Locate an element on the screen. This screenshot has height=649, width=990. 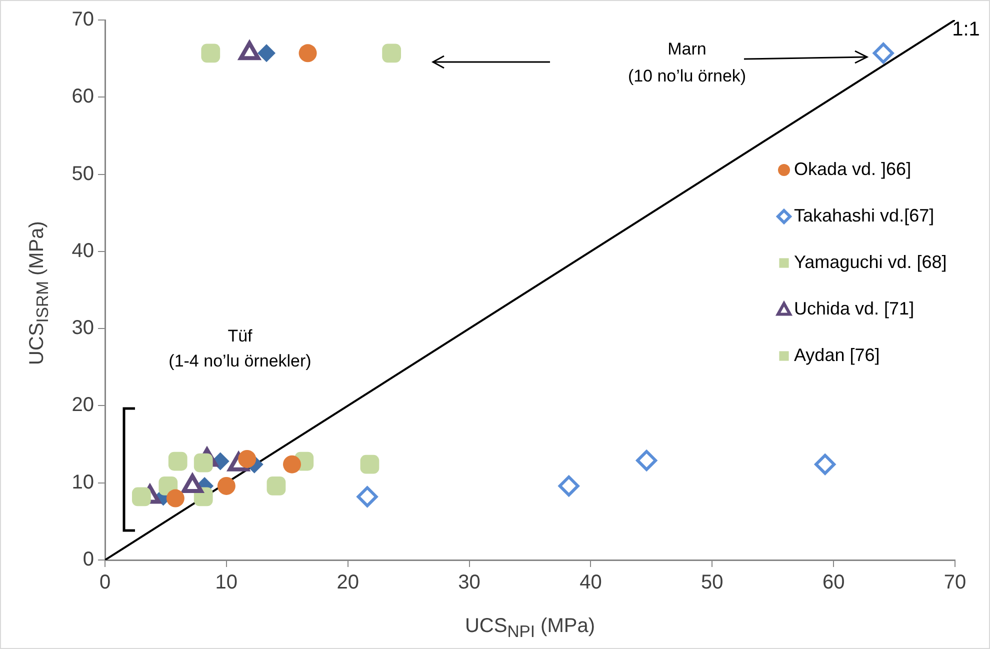
x-axis-title: UCS$_{NPI}$ (MPa) is located at coordinates (530, 628).